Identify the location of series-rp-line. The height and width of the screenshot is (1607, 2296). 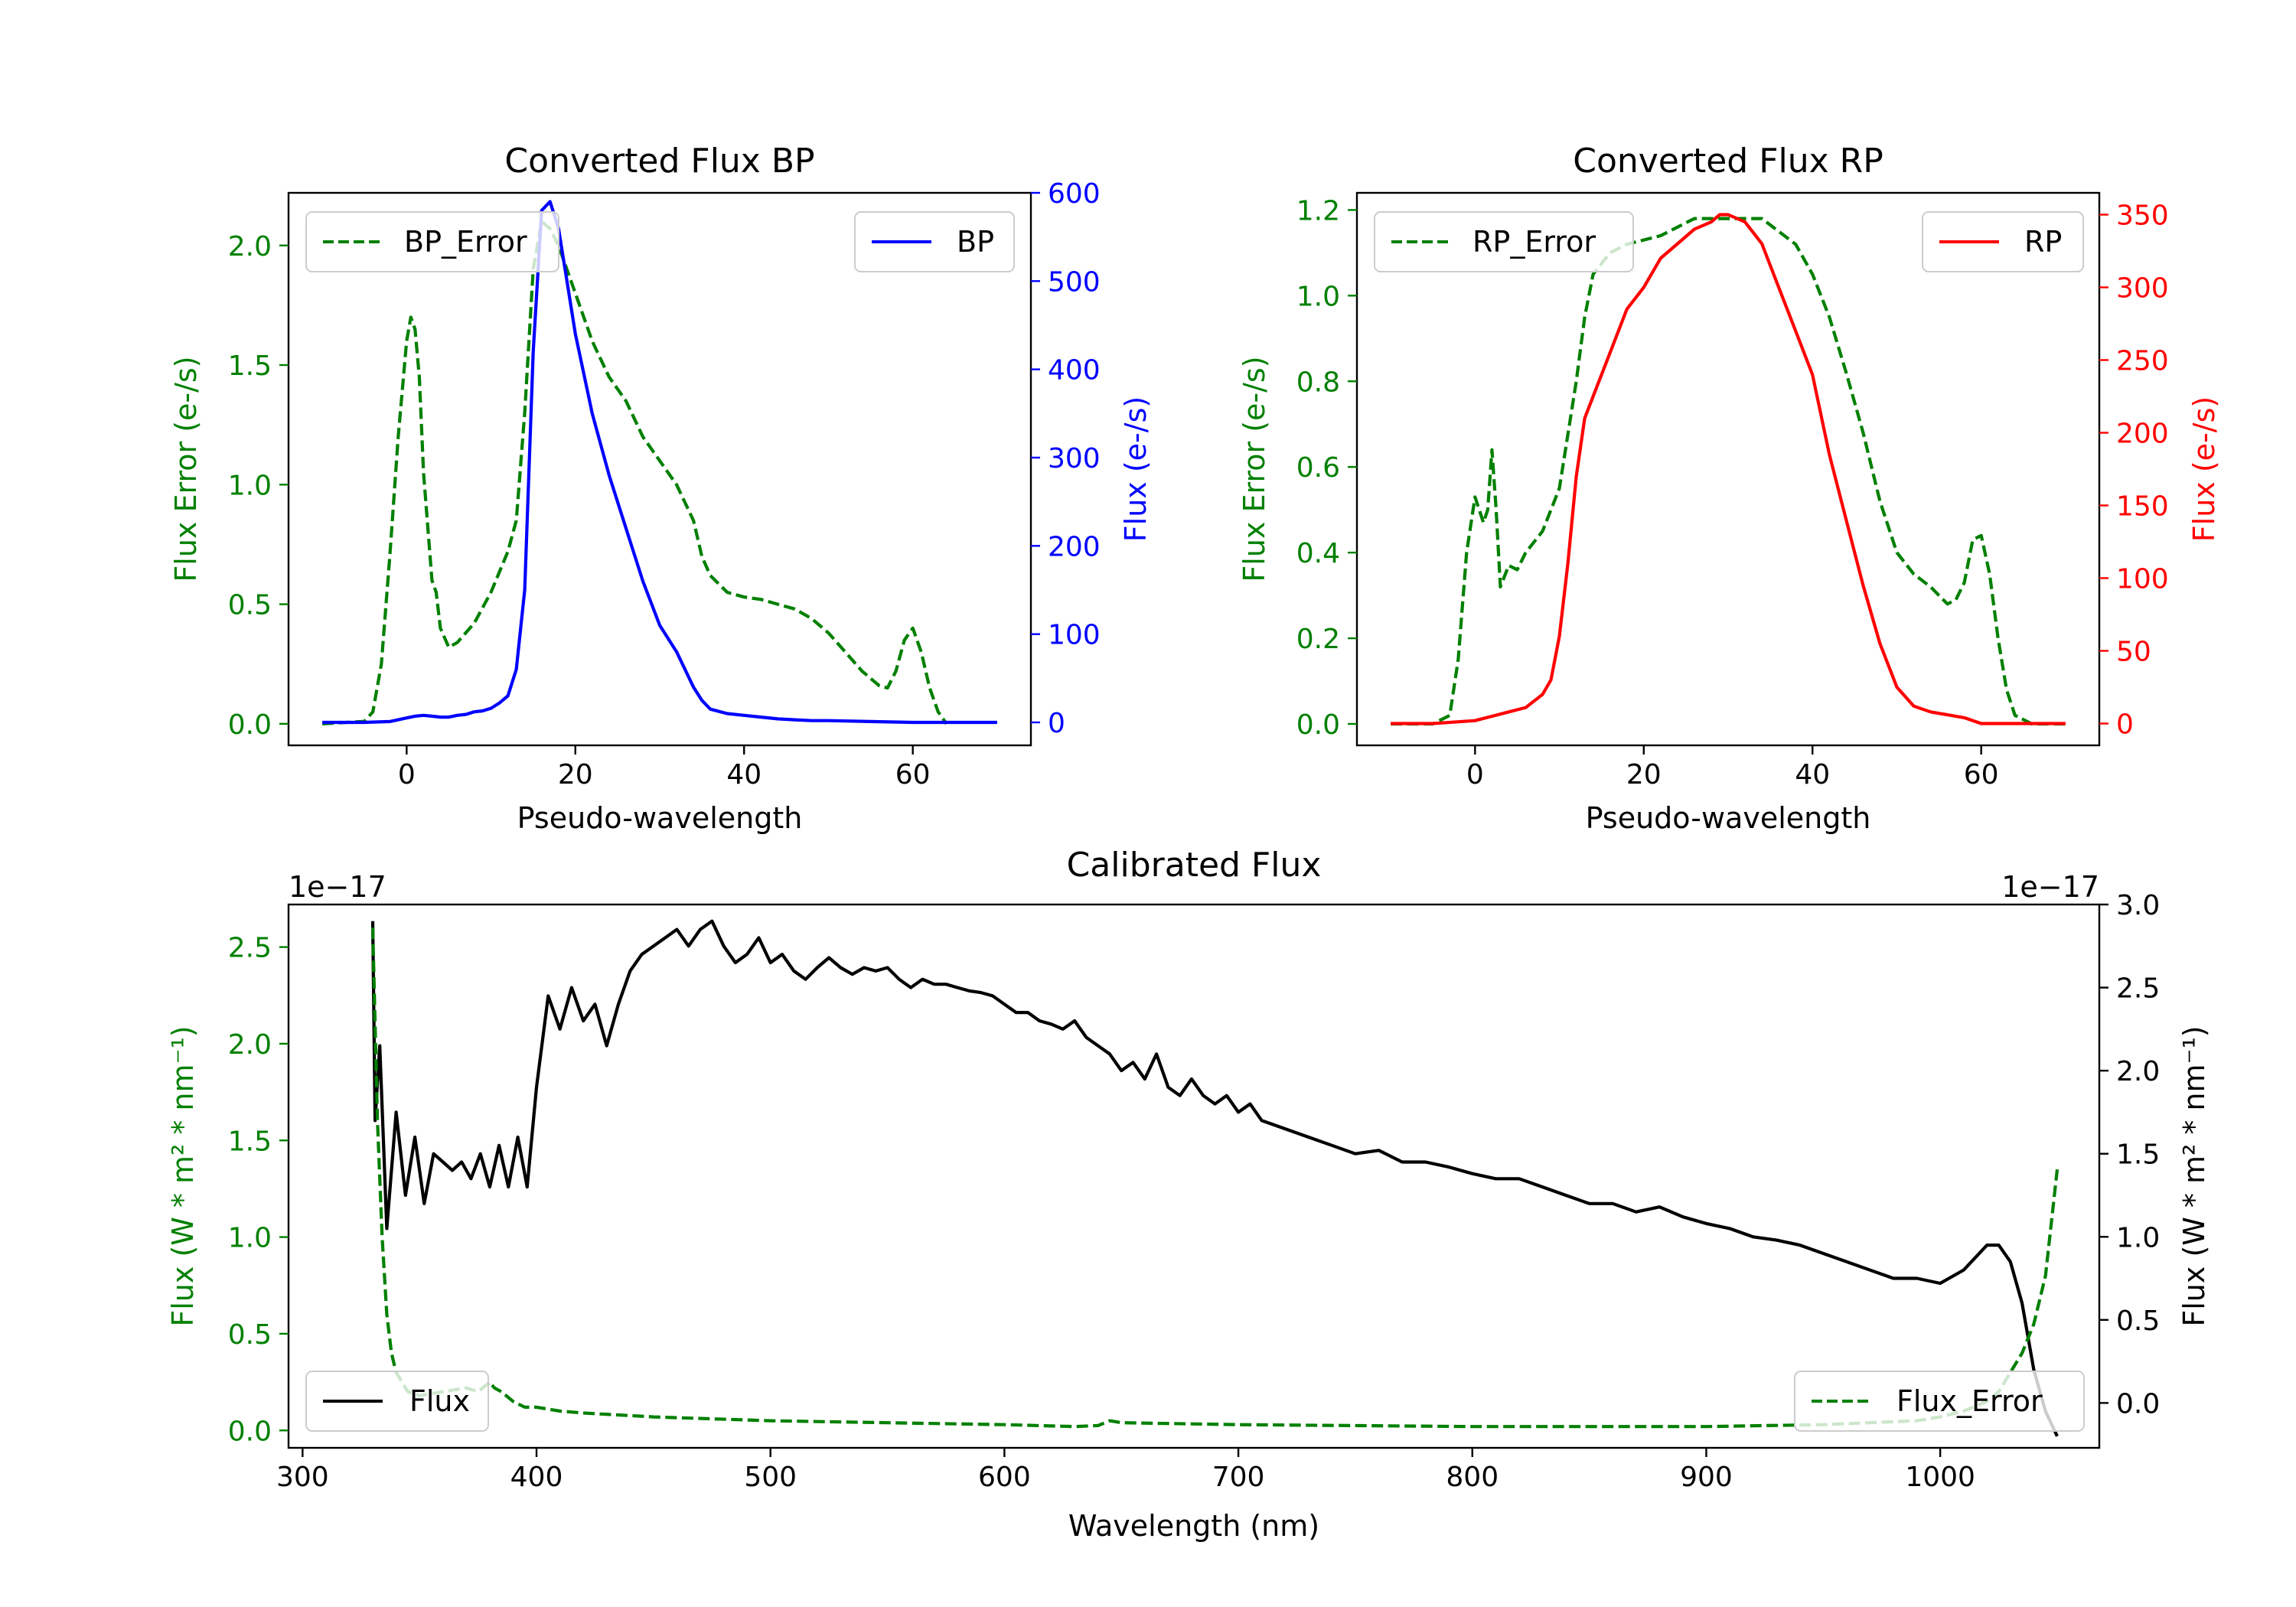
(1728, 469).